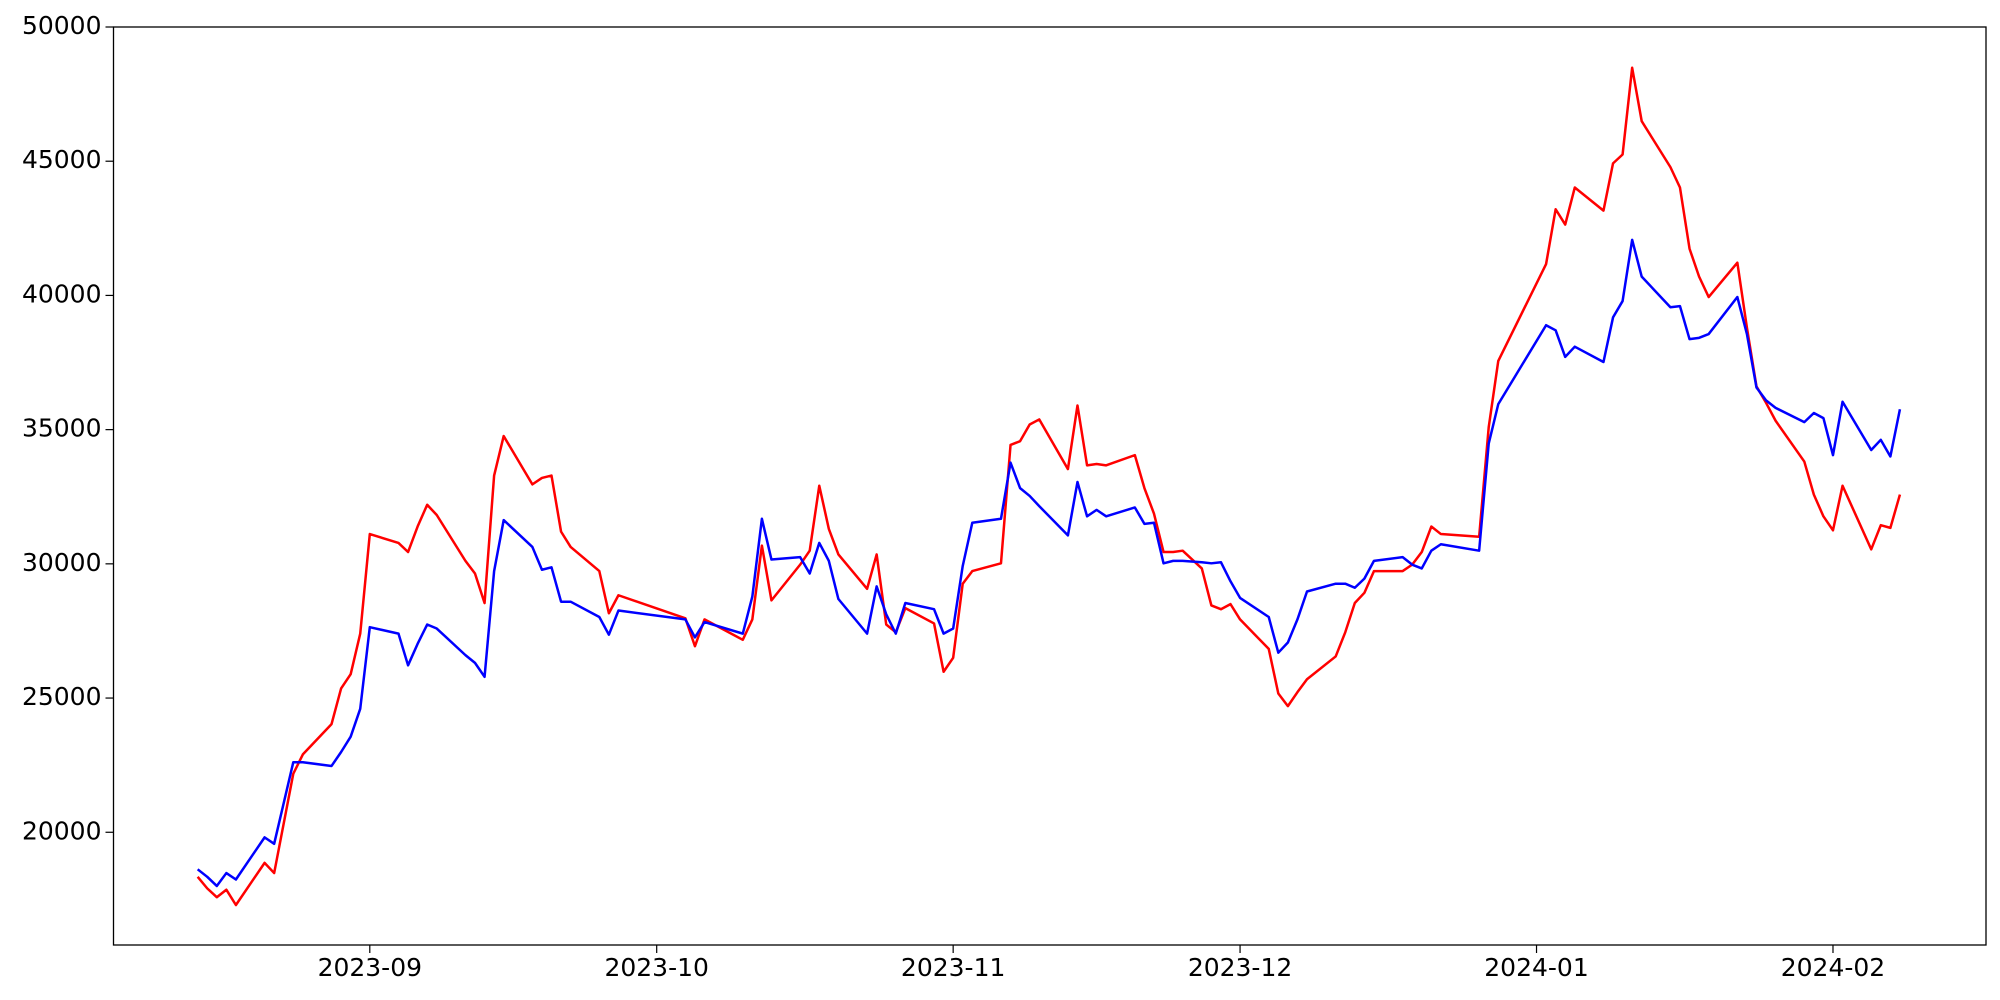 The height and width of the screenshot is (1000, 2000). What do you see at coordinates (953, 967) in the screenshot?
I see `x-tick-label: 2023-11` at bounding box center [953, 967].